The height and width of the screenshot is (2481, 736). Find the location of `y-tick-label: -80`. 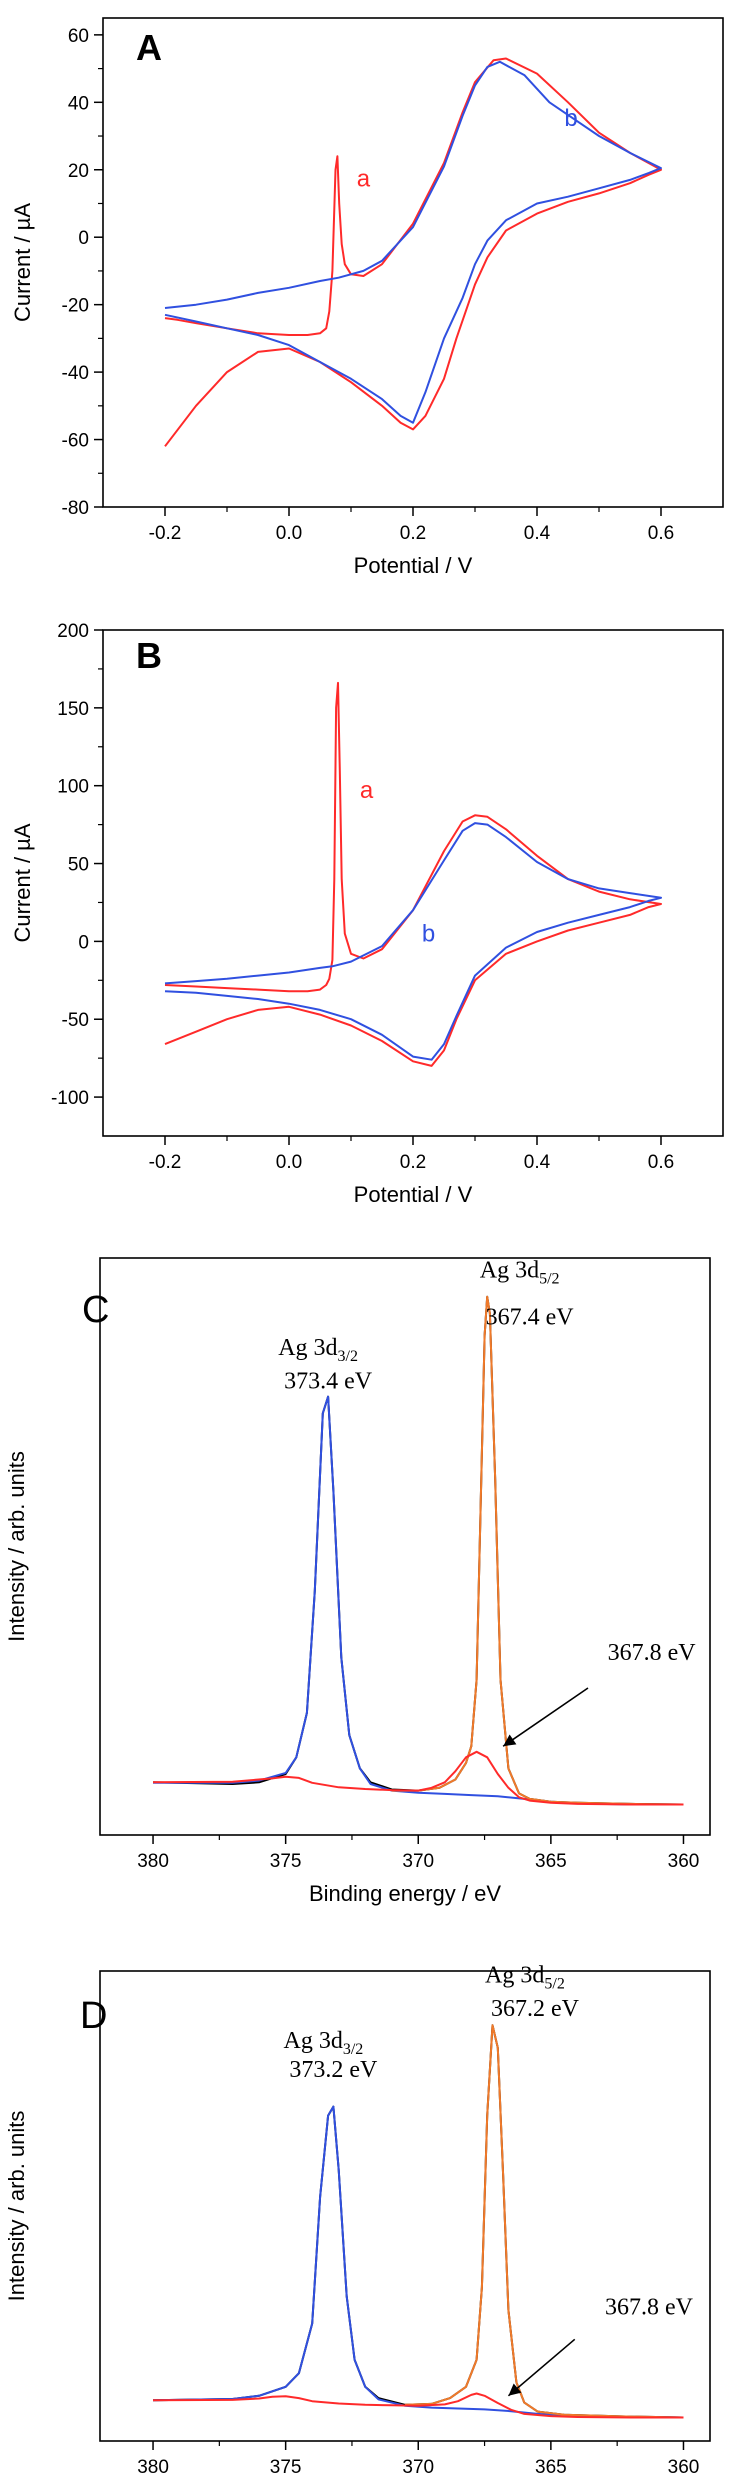

y-tick-label: -80 is located at coordinates (75, 508).